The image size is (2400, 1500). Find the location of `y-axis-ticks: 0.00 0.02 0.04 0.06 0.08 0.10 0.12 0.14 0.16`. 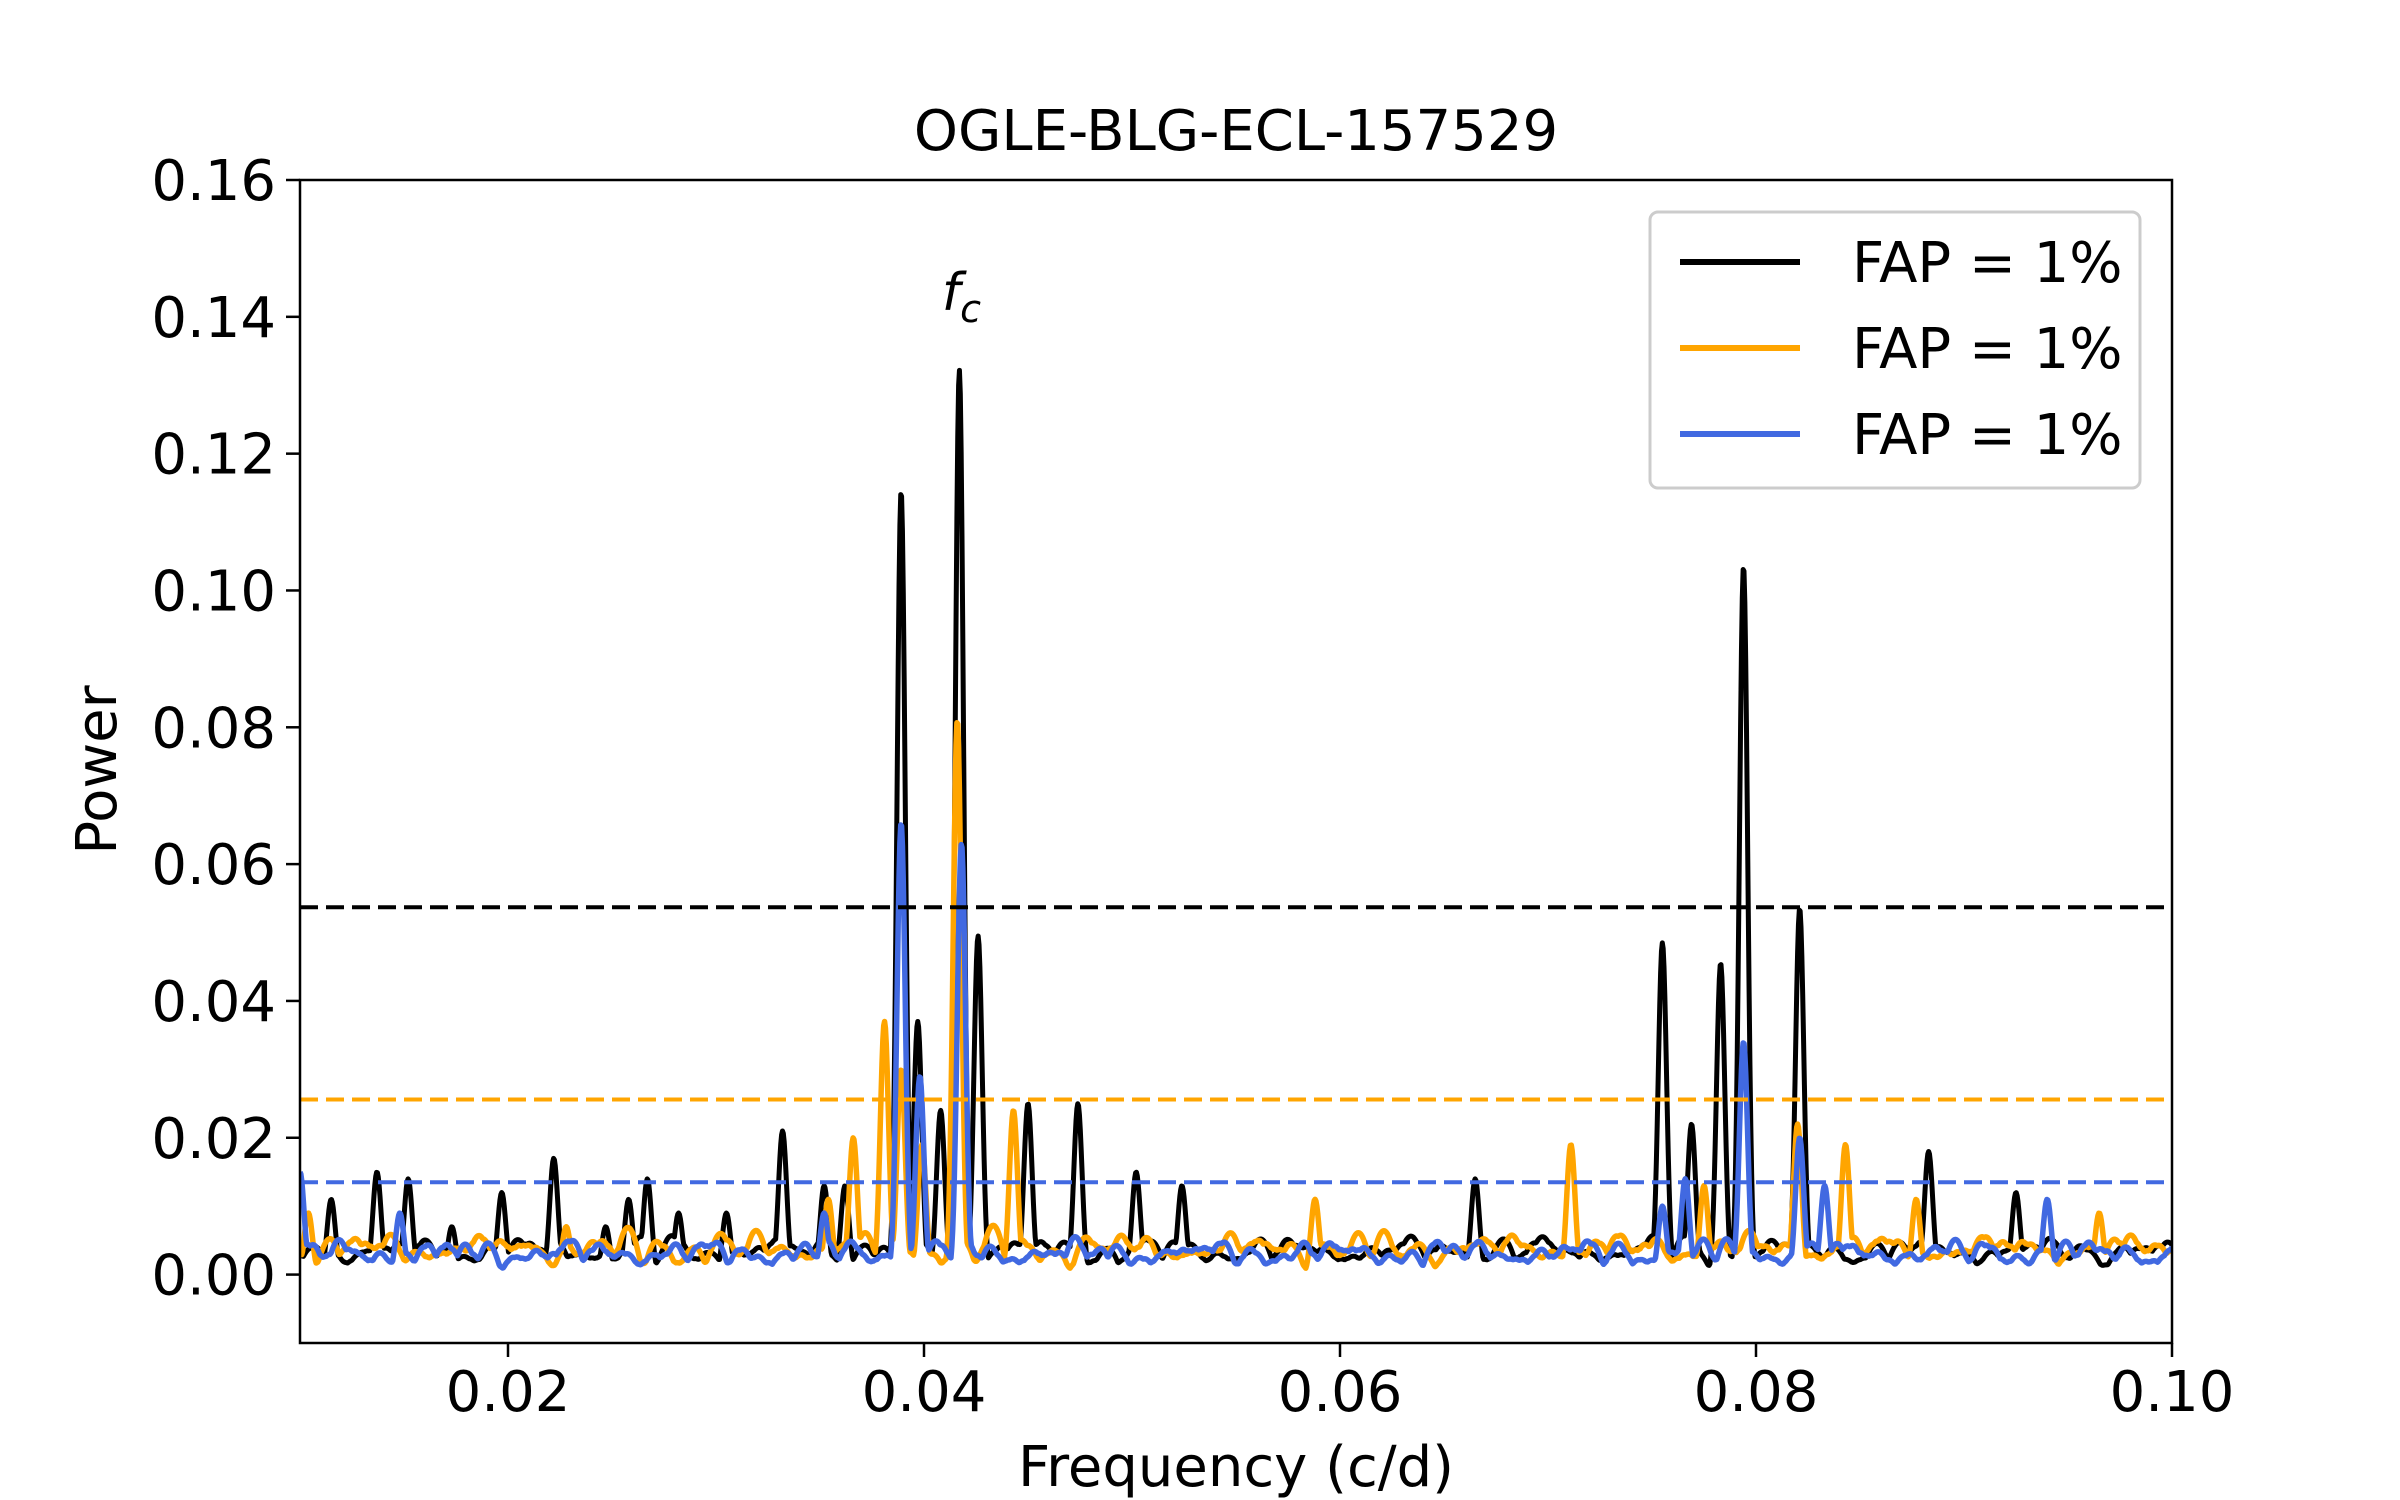

y-axis-ticks: 0.00 0.02 0.04 0.06 0.08 0.10 0.12 0.14 0.16 is located at coordinates (225, 729).